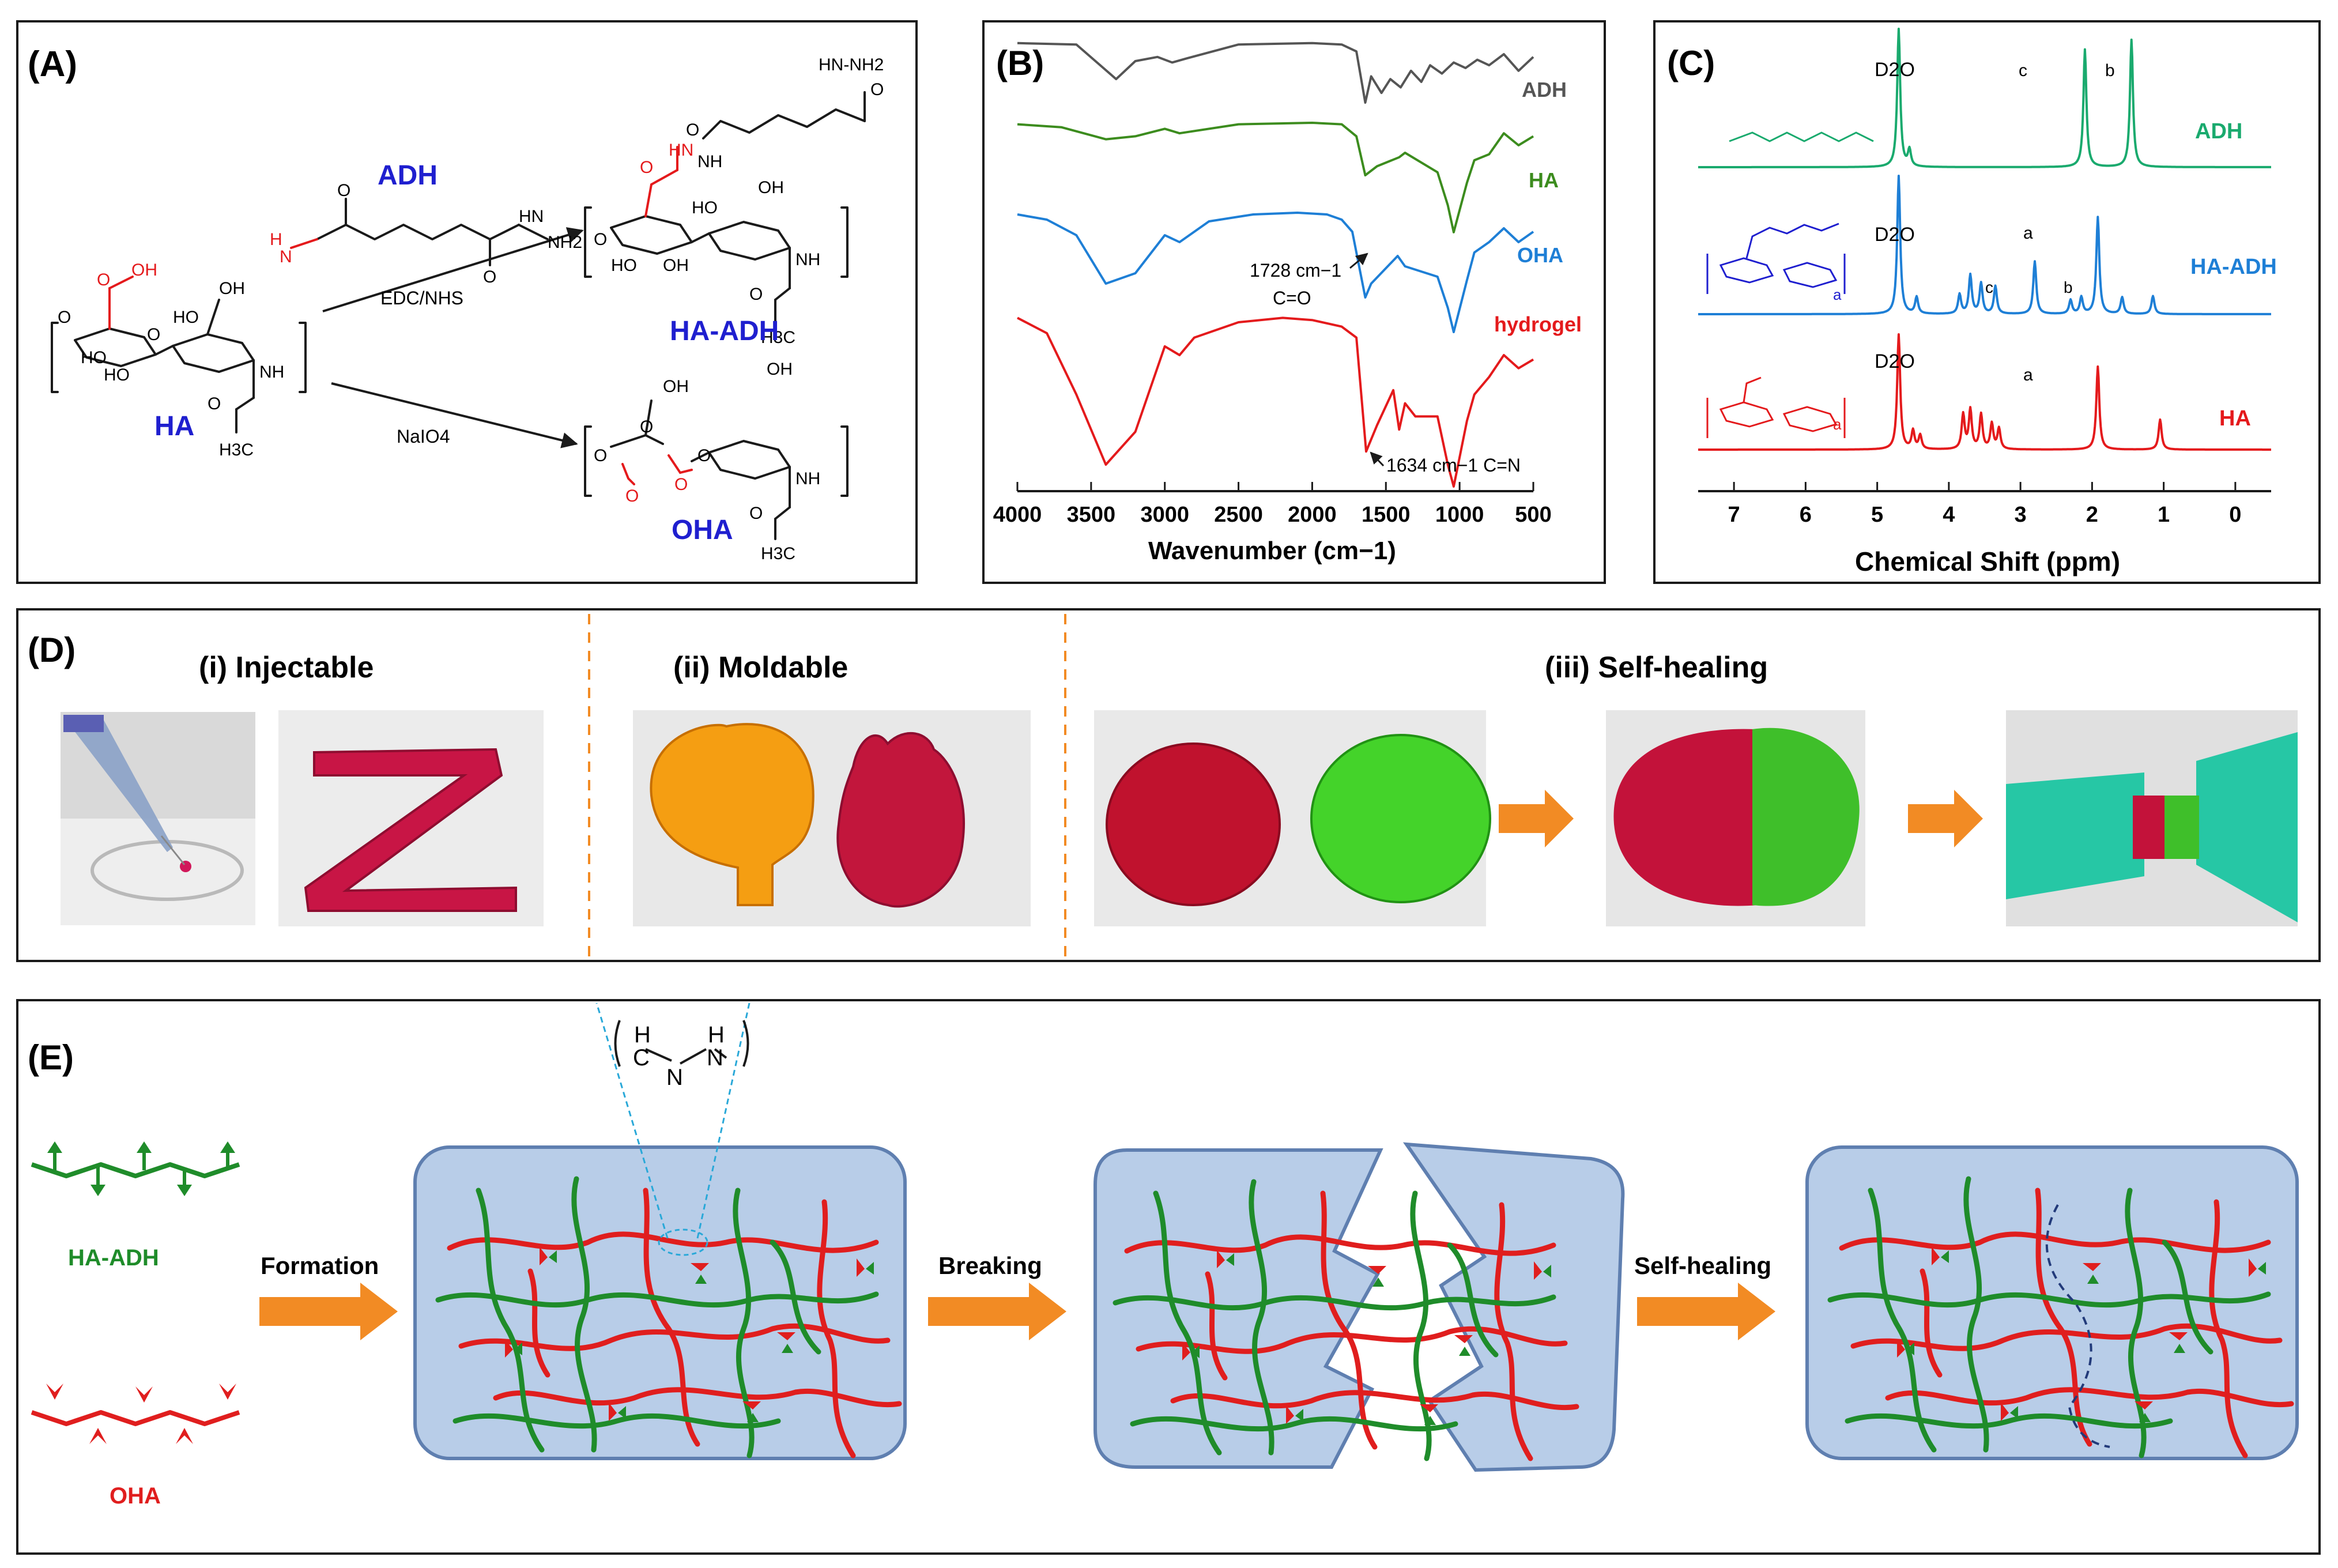 This screenshot has width=2338, height=1568. What do you see at coordinates (641, 1058) in the screenshot?
I see `hydrazone-c: C` at bounding box center [641, 1058].